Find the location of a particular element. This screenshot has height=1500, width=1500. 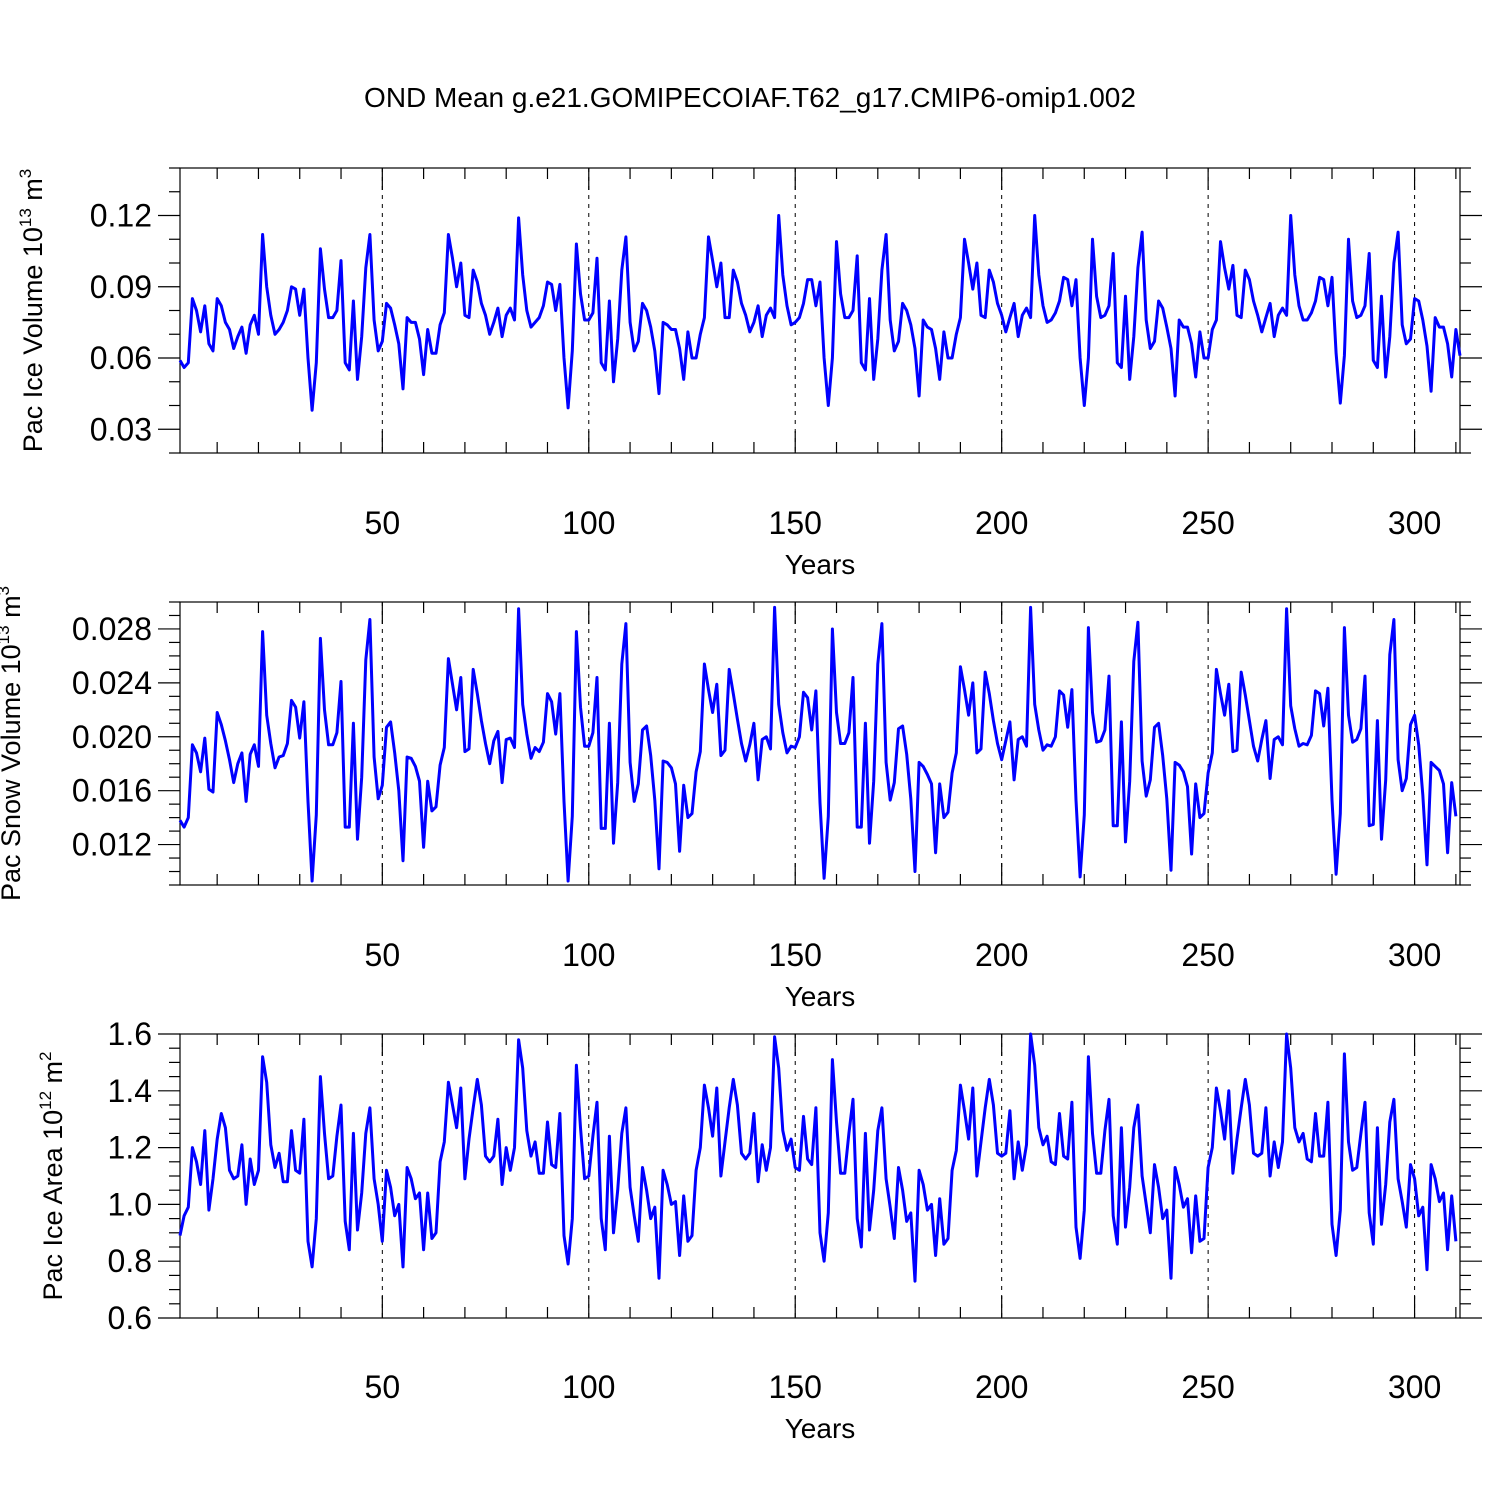

y-tick-label: 1.6 is located at coordinates (130, 1034).